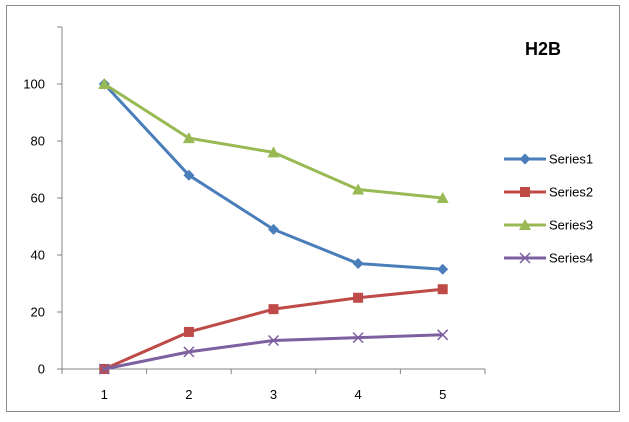 This screenshot has width=629, height=422. What do you see at coordinates (188, 394) in the screenshot?
I see `x-tick-label: 2` at bounding box center [188, 394].